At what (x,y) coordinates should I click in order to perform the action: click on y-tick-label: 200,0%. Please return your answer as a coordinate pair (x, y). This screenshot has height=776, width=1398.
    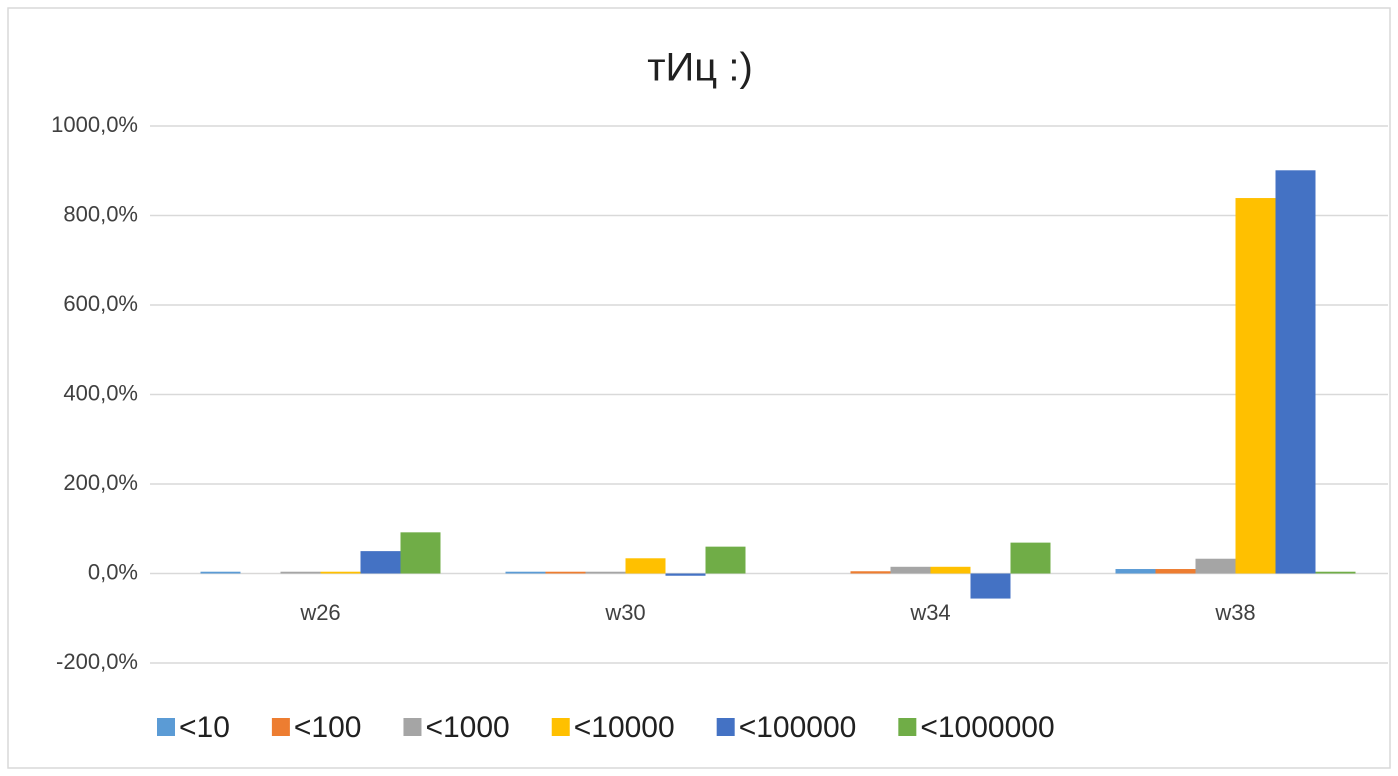
    Looking at the image, I should click on (100, 482).